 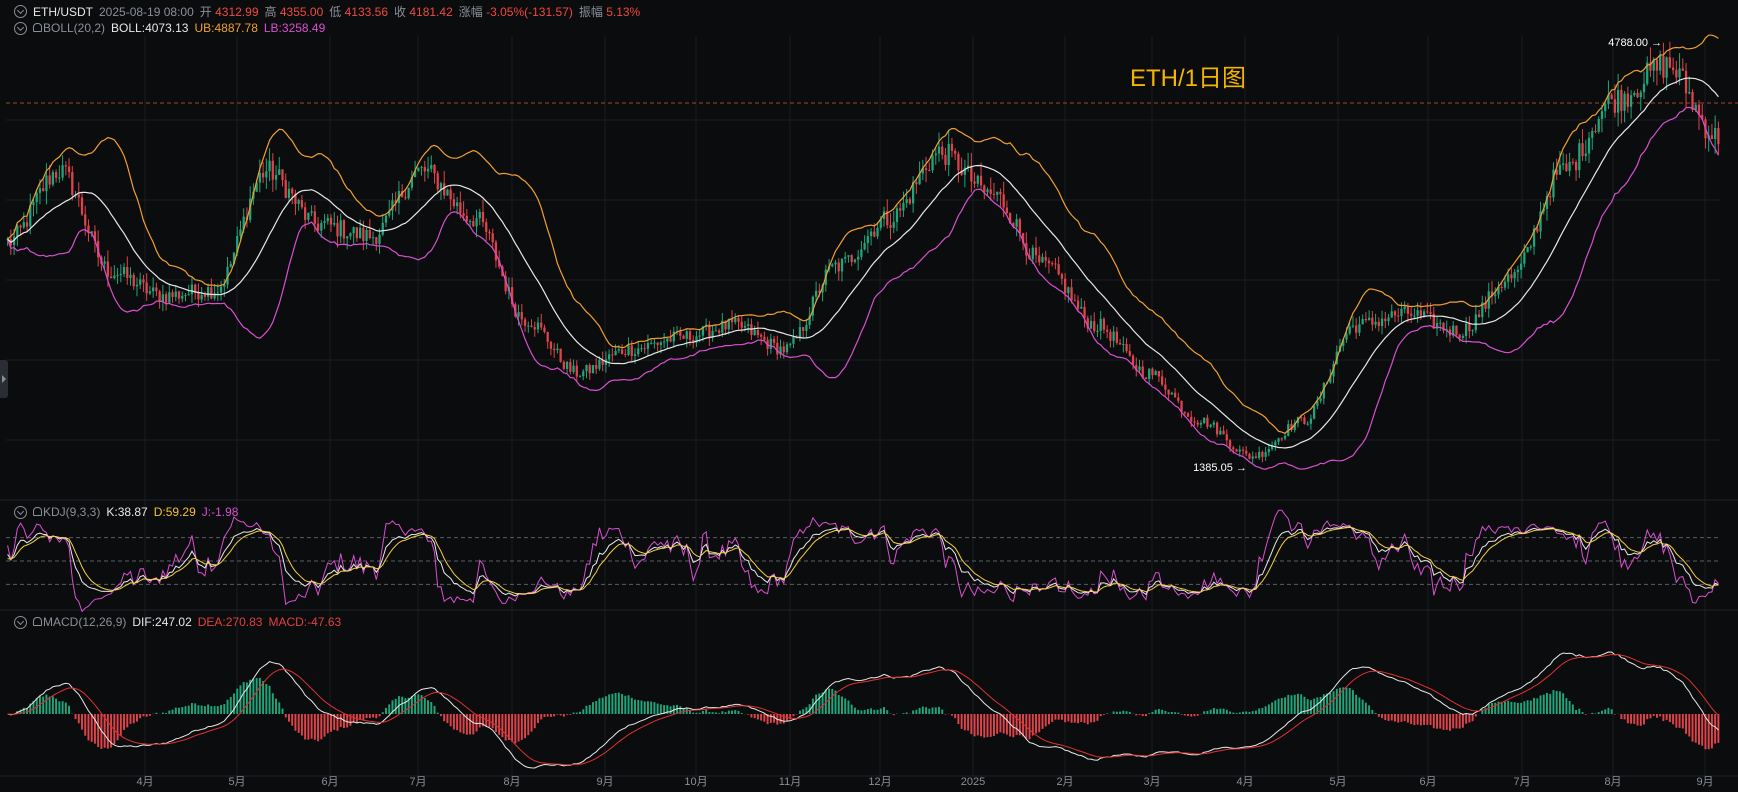 I want to click on collapse-chevron-icon, so click(x=20, y=11).